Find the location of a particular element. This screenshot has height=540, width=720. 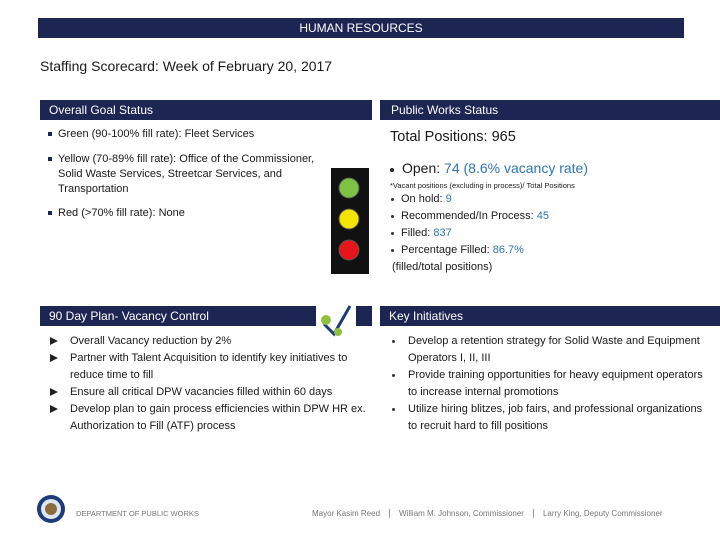

traffic-light is located at coordinates (350, 221).